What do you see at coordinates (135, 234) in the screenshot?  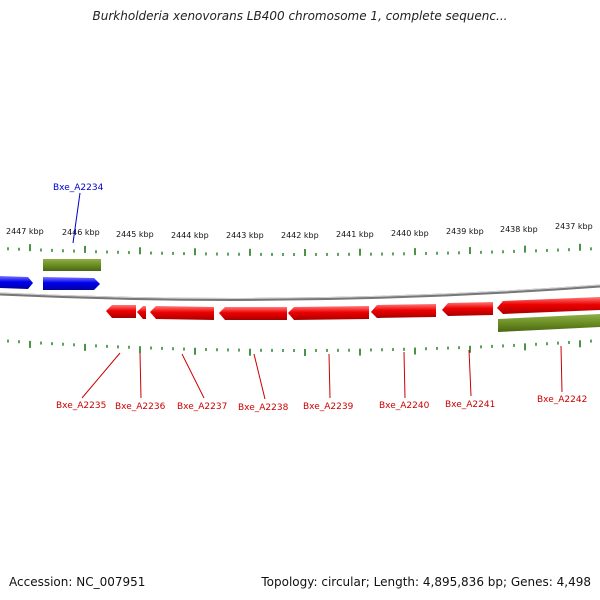 I see `scale-label: 2445 kbp` at bounding box center [135, 234].